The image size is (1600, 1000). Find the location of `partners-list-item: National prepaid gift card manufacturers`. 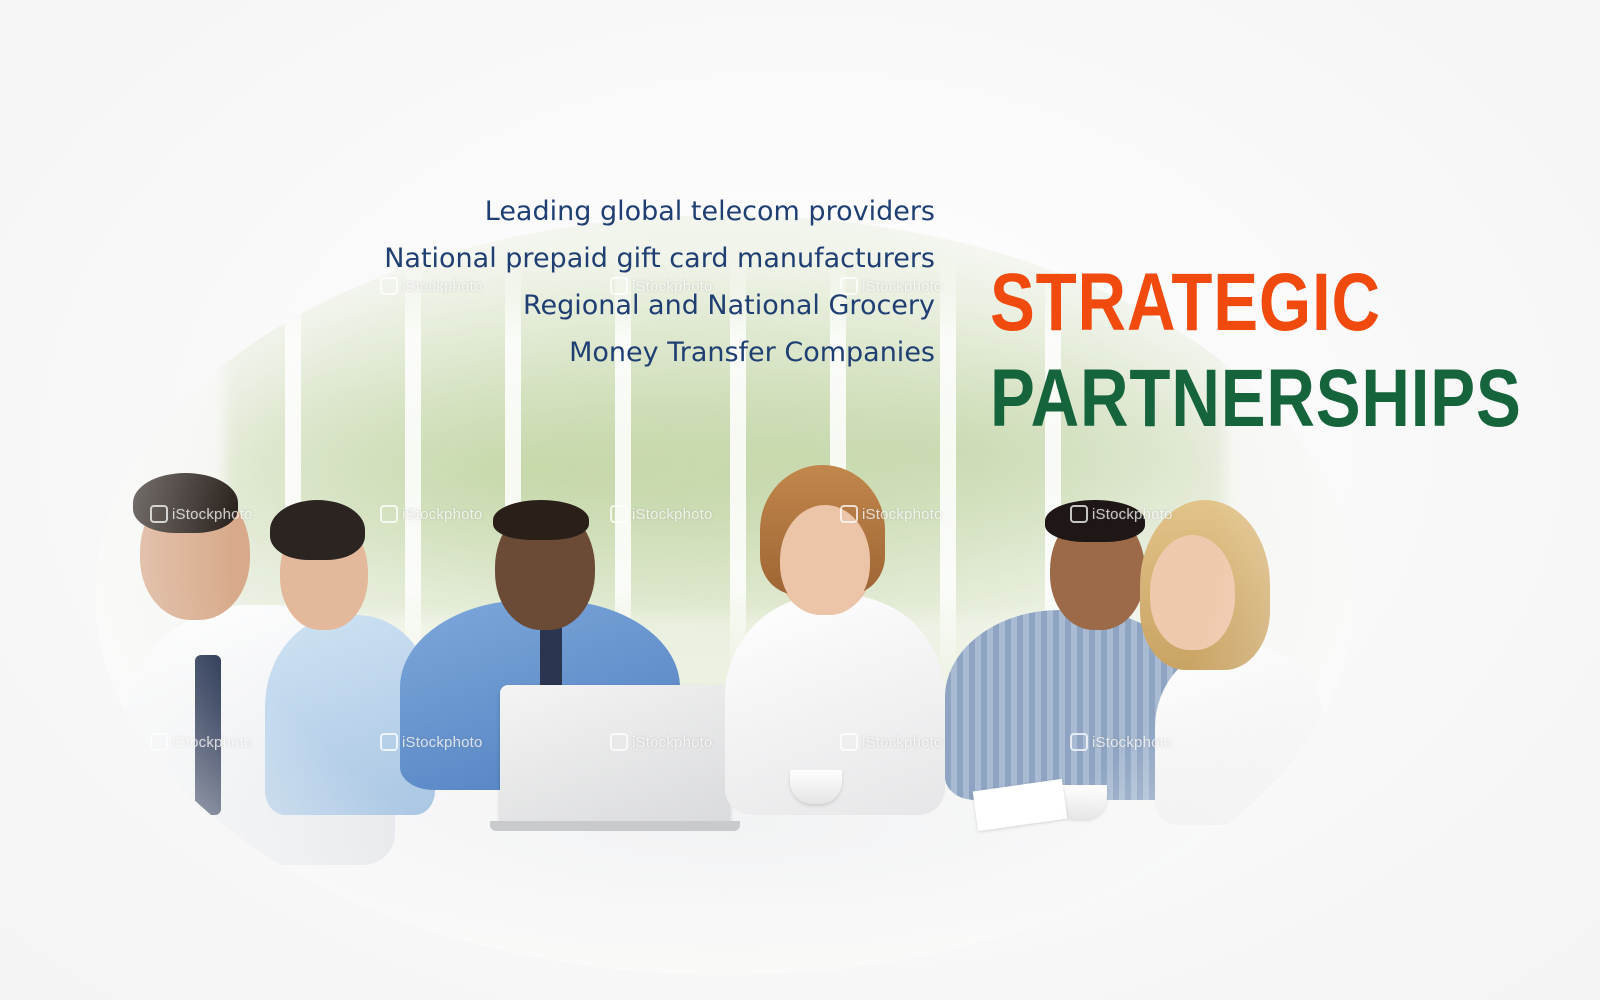

partners-list-item: National prepaid gift card manufacturers is located at coordinates (659, 258).